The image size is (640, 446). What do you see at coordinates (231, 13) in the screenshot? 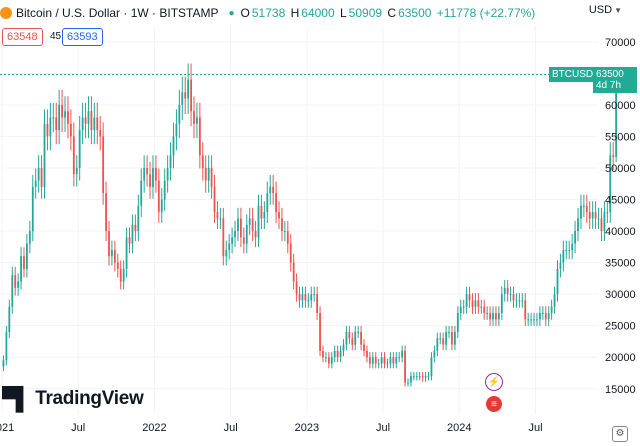
I see `market-status-icon: ●` at bounding box center [231, 13].